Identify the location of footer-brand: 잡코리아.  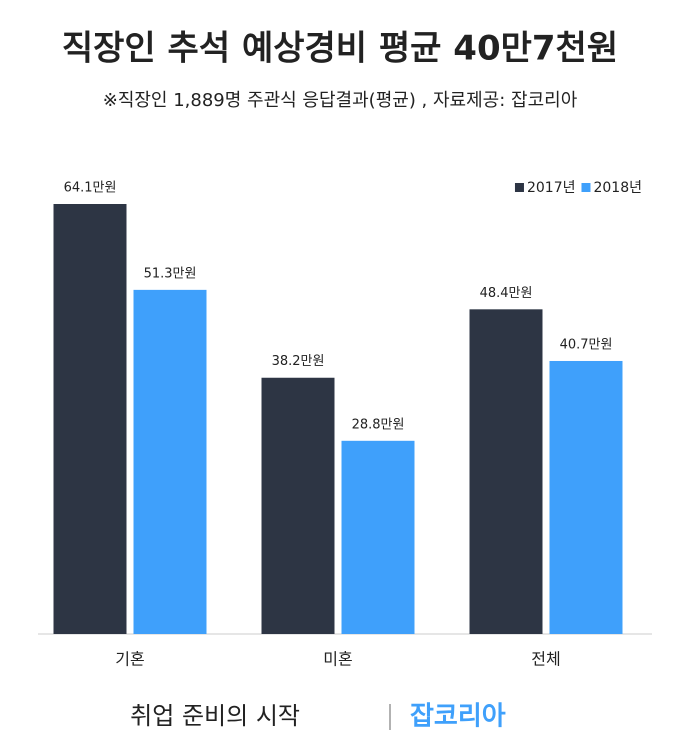
(458, 717).